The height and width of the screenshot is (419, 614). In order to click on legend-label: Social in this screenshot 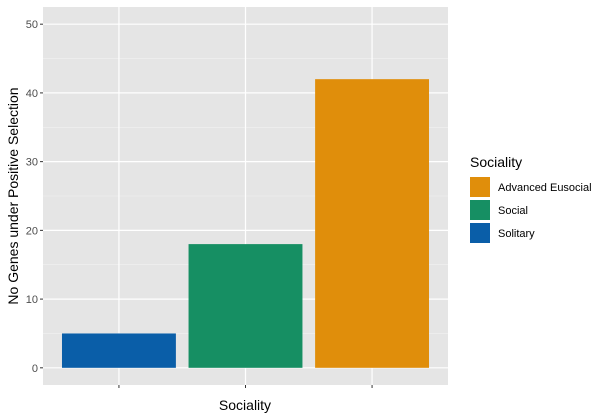, I will do `click(513, 211)`.